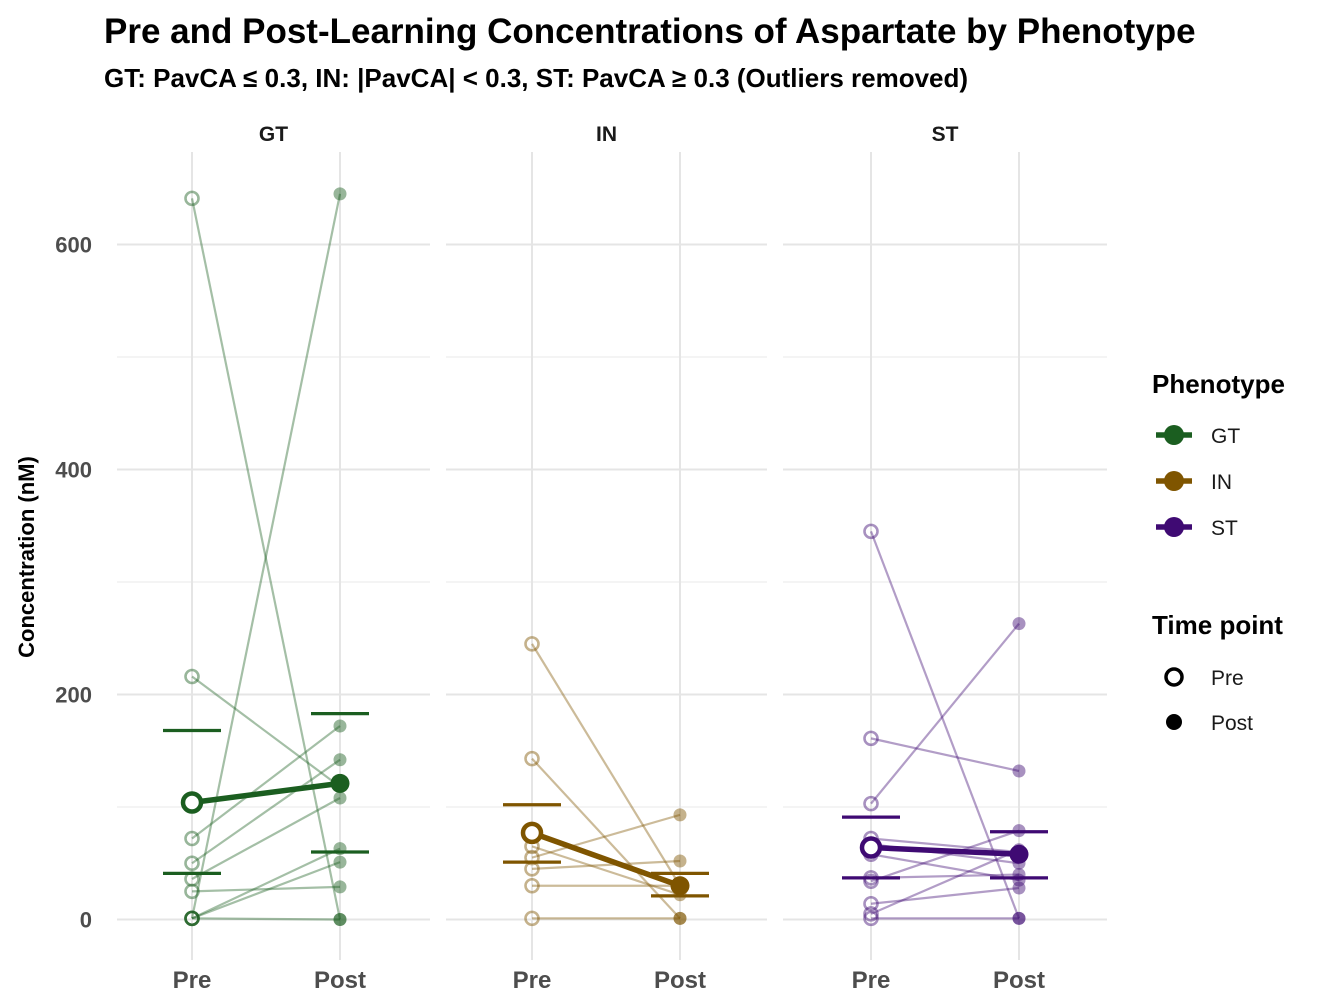 The image size is (1344, 1008). Describe the element at coordinates (1174, 677) in the screenshot. I see `legend-key-pre` at that location.